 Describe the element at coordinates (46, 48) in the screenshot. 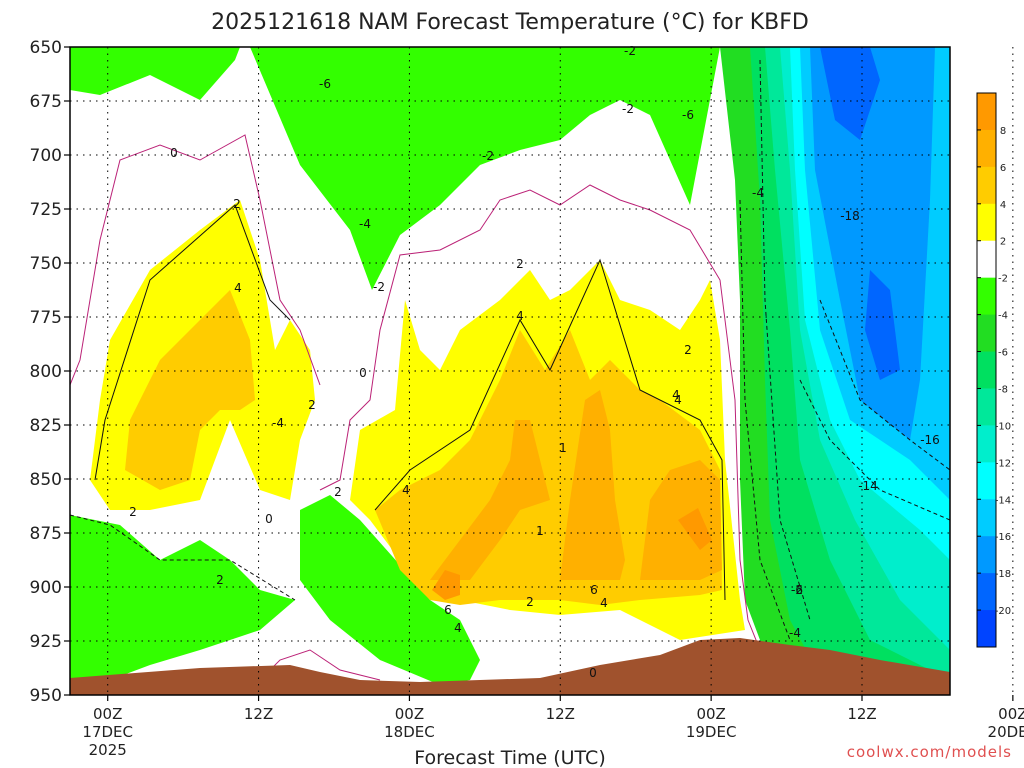

I see `y-tick-label: 650` at that location.